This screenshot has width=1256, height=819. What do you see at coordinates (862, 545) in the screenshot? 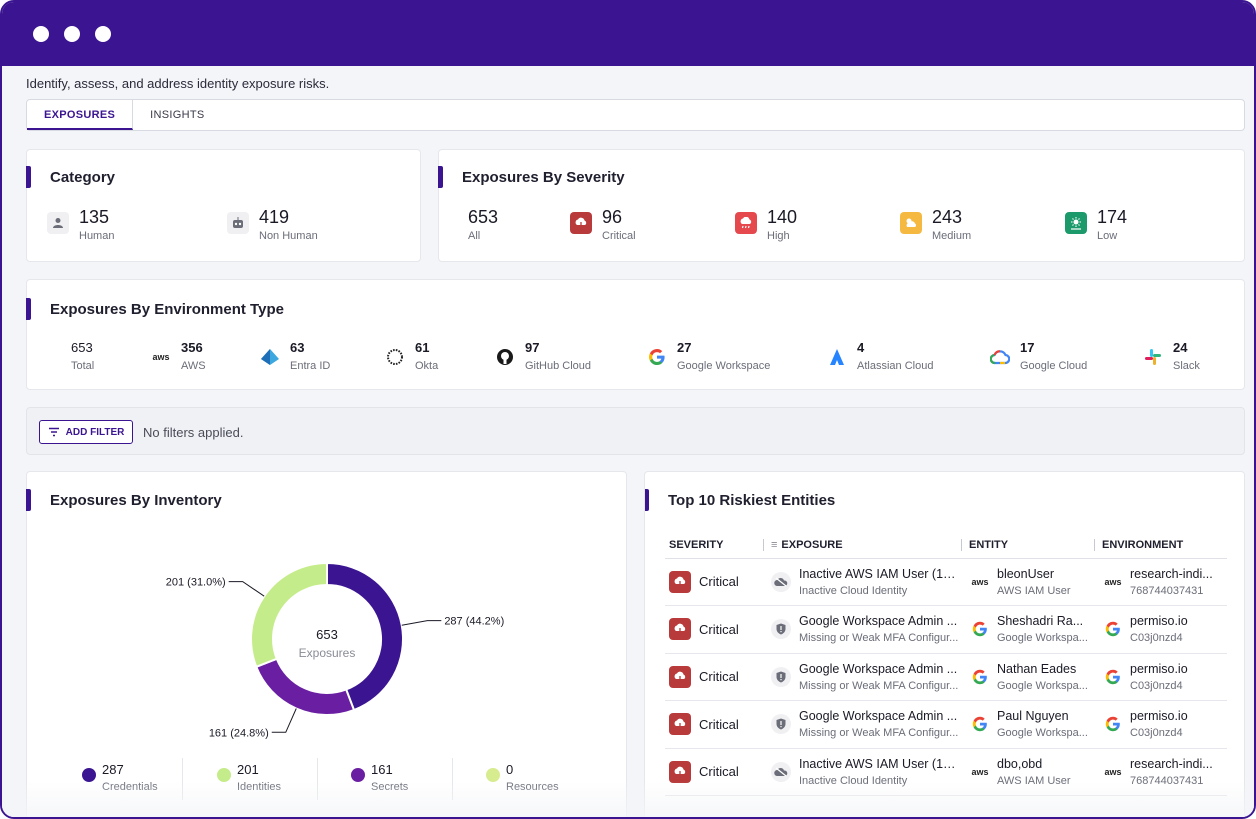
I see `column-header-exposure: ≡ EXPOSURE` at bounding box center [862, 545].